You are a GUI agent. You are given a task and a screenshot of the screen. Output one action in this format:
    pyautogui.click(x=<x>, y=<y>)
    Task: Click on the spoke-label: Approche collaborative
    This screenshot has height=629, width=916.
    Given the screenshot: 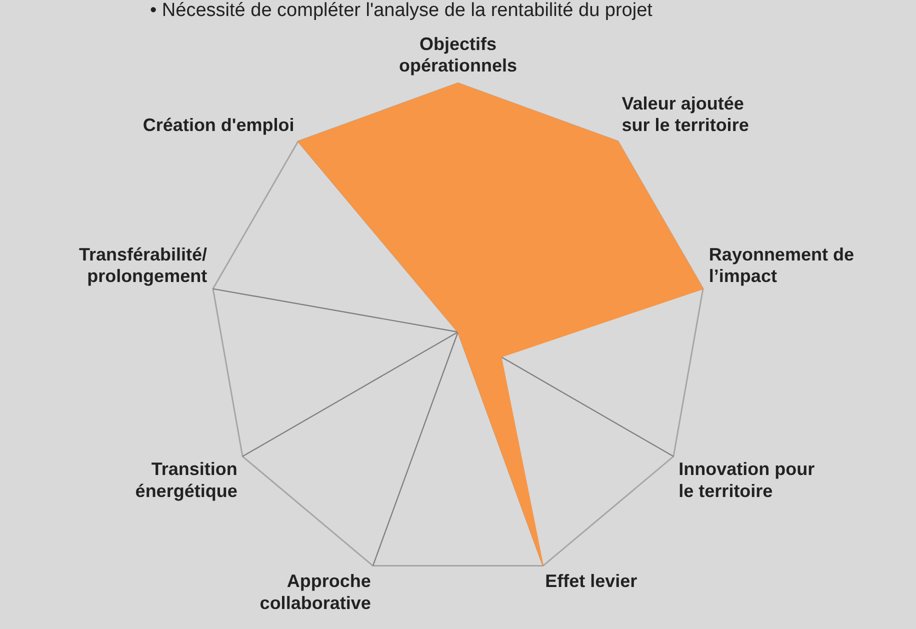 What is the action you would take?
    pyautogui.click(x=315, y=592)
    